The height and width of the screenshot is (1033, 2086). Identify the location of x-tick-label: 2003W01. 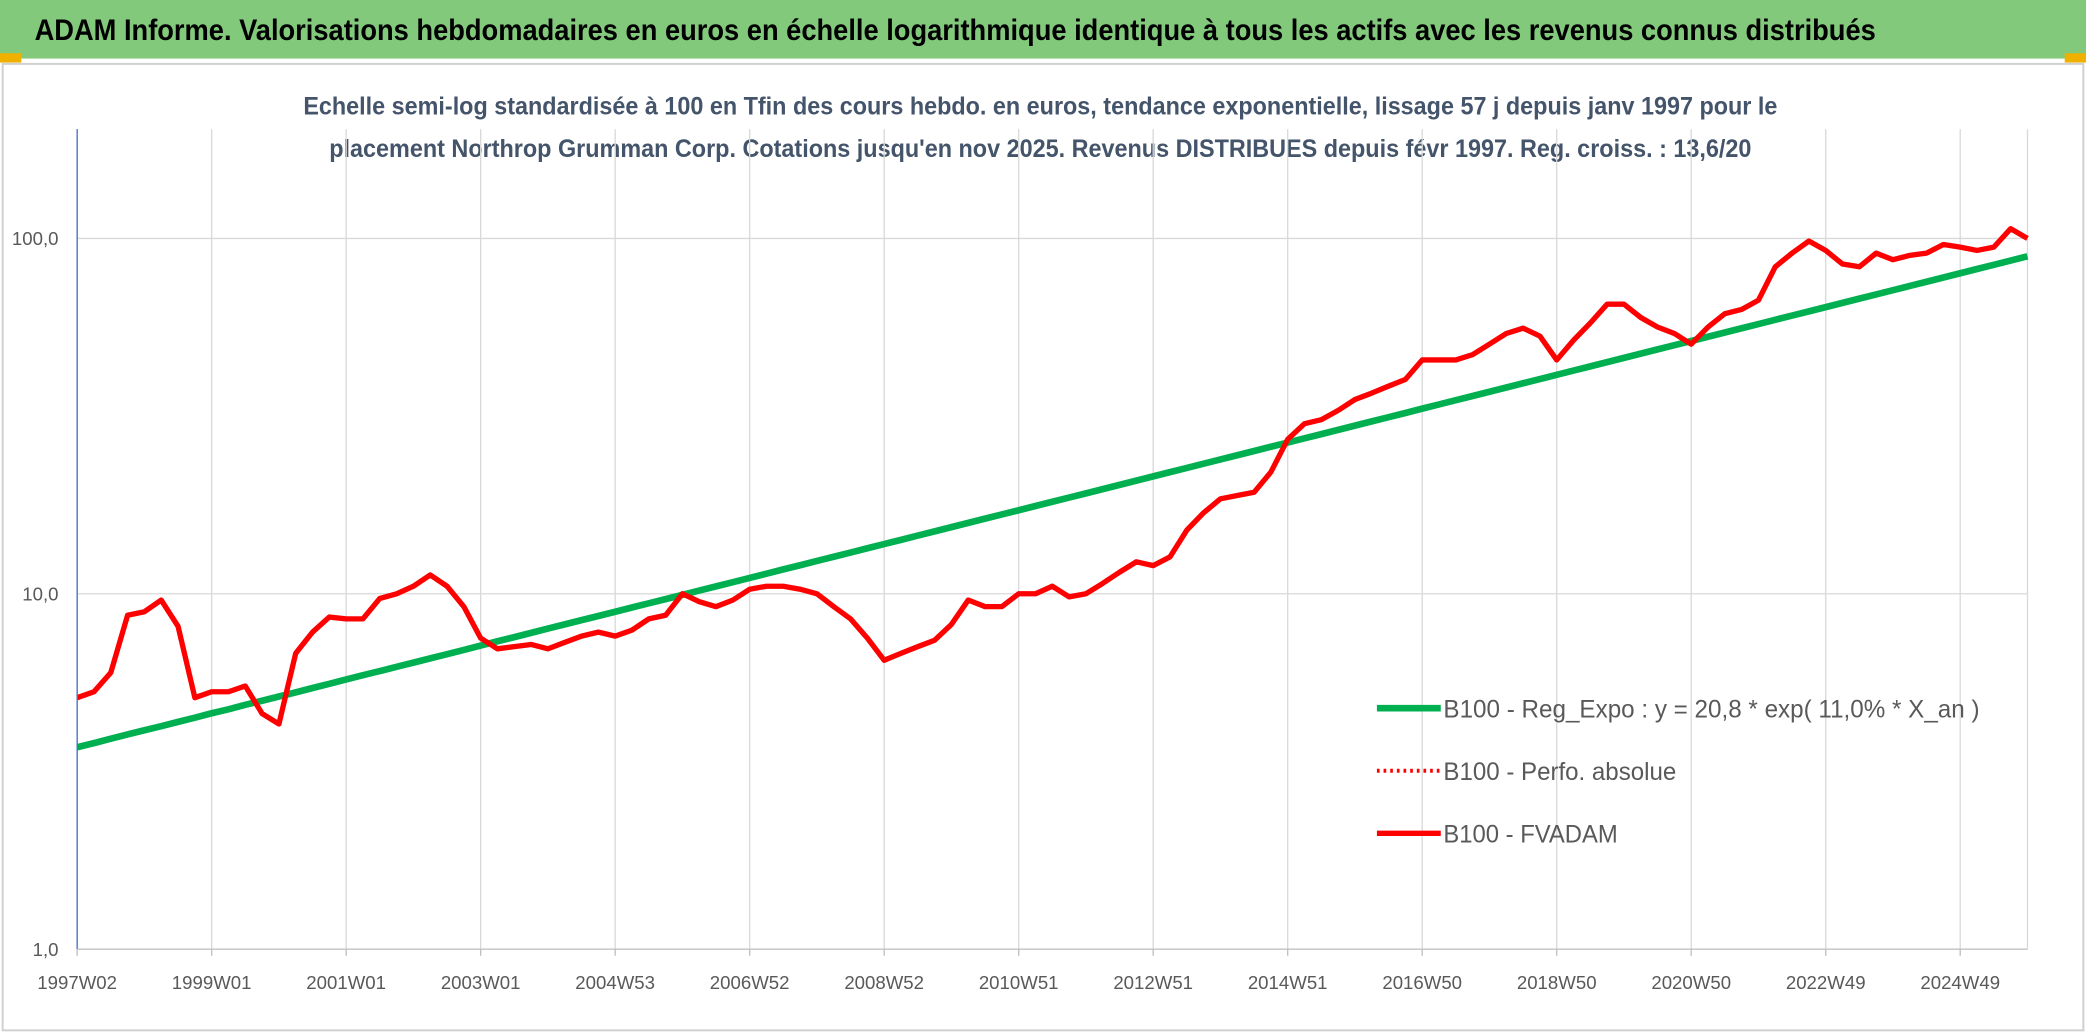
(481, 982).